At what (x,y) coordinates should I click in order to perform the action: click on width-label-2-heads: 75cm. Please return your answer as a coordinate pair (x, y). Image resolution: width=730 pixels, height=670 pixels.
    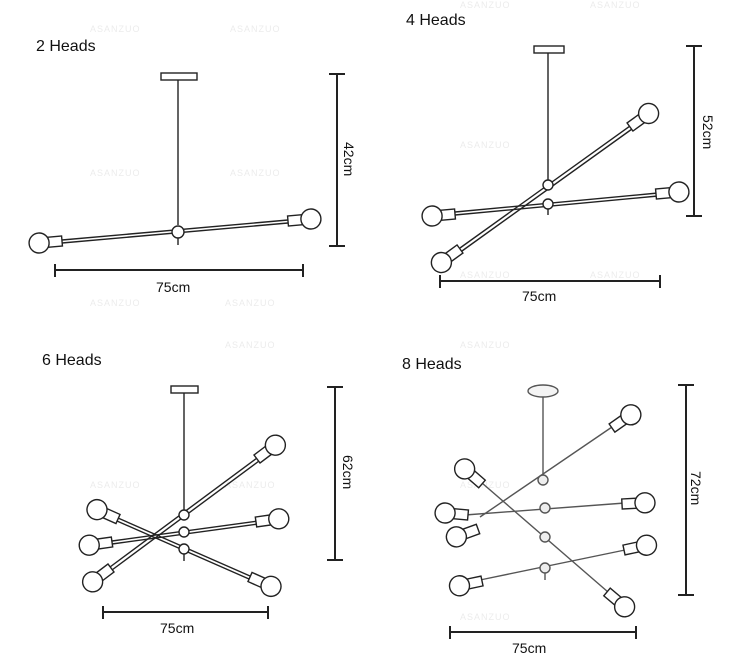
    Looking at the image, I should click on (173, 287).